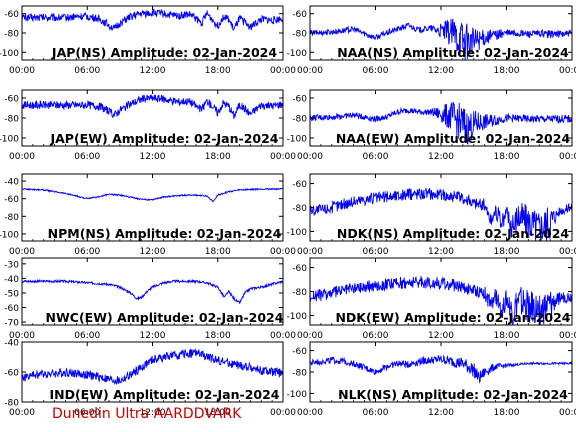  I want to click on panel-title: NDK(EW) Amplitude: 02-Jan-2024, so click(452, 317).